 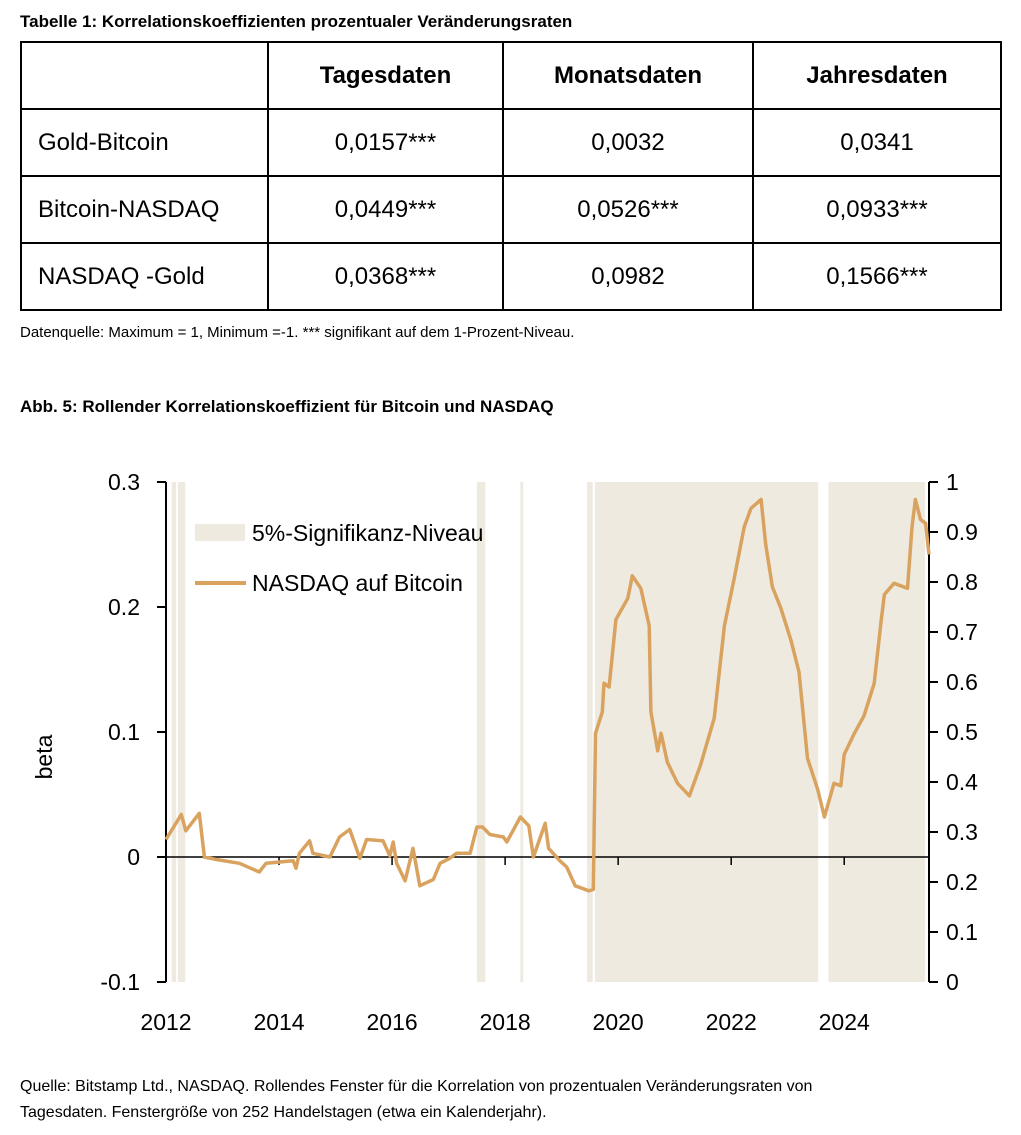 I want to click on table-cell: 0,0157***, so click(x=385, y=142).